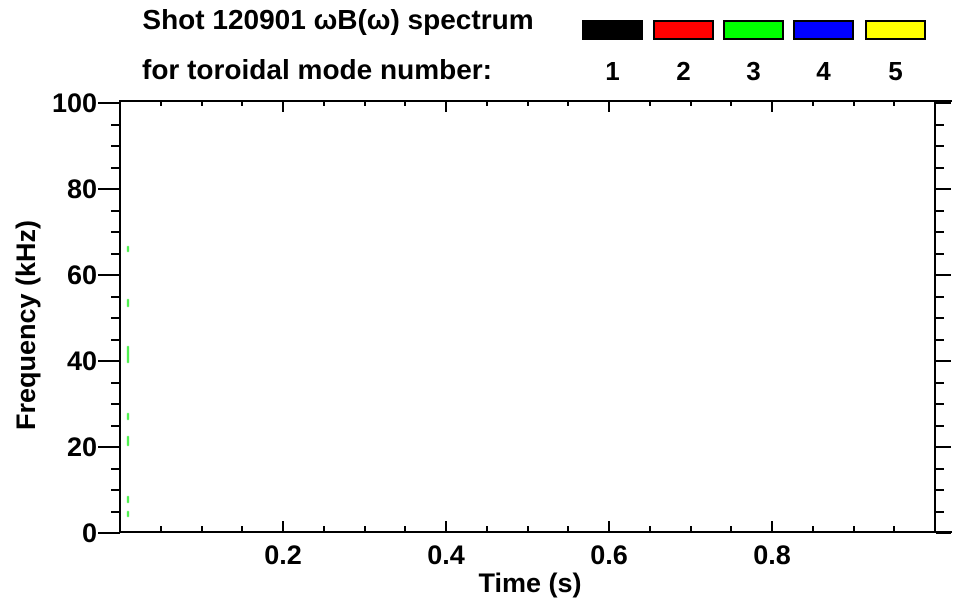 The image size is (963, 615). Describe the element at coordinates (317, 69) in the screenshot. I see `plot-subtitle: for toroidal mode number:` at that location.